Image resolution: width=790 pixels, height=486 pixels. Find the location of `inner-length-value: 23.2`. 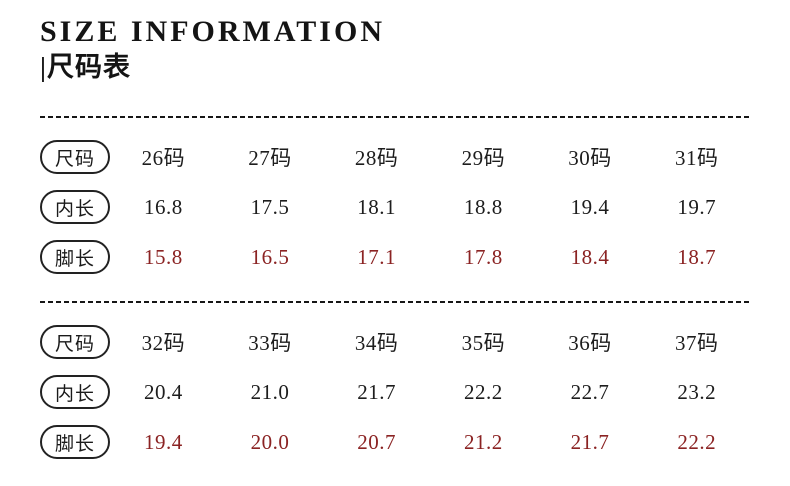

inner-length-value: 23.2 is located at coordinates (697, 391).